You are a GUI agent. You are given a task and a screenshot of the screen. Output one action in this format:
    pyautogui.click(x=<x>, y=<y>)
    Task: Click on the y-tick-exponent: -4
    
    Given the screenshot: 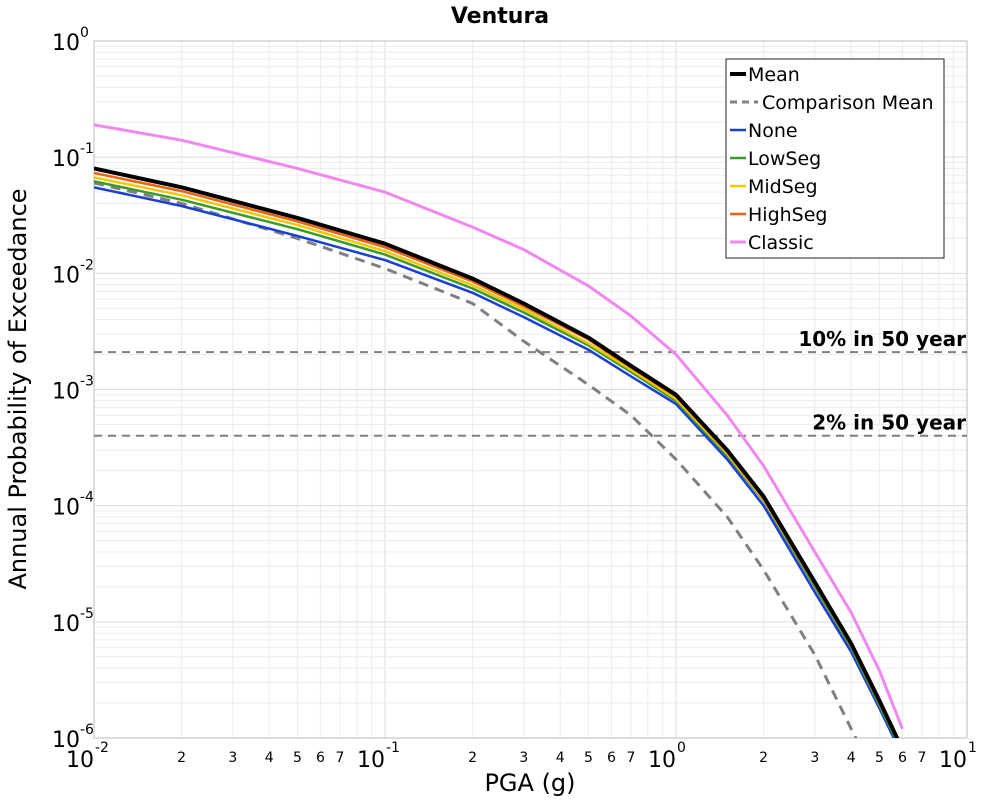 What is the action you would take?
    pyautogui.click(x=87, y=498)
    